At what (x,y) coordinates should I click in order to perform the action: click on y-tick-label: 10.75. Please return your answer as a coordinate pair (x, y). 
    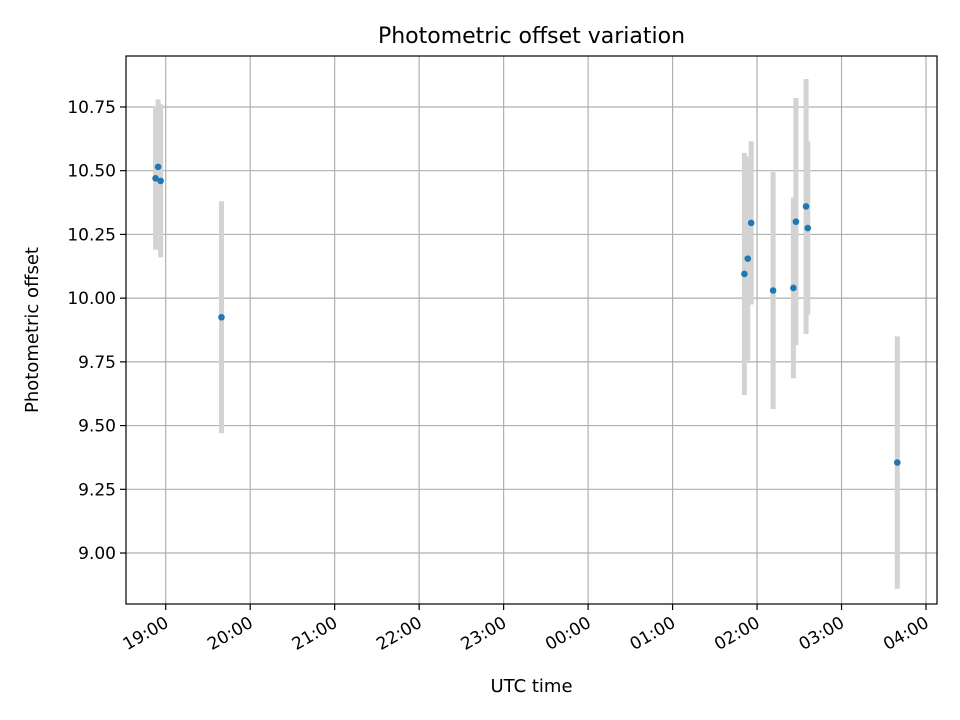
    Looking at the image, I should click on (91, 108).